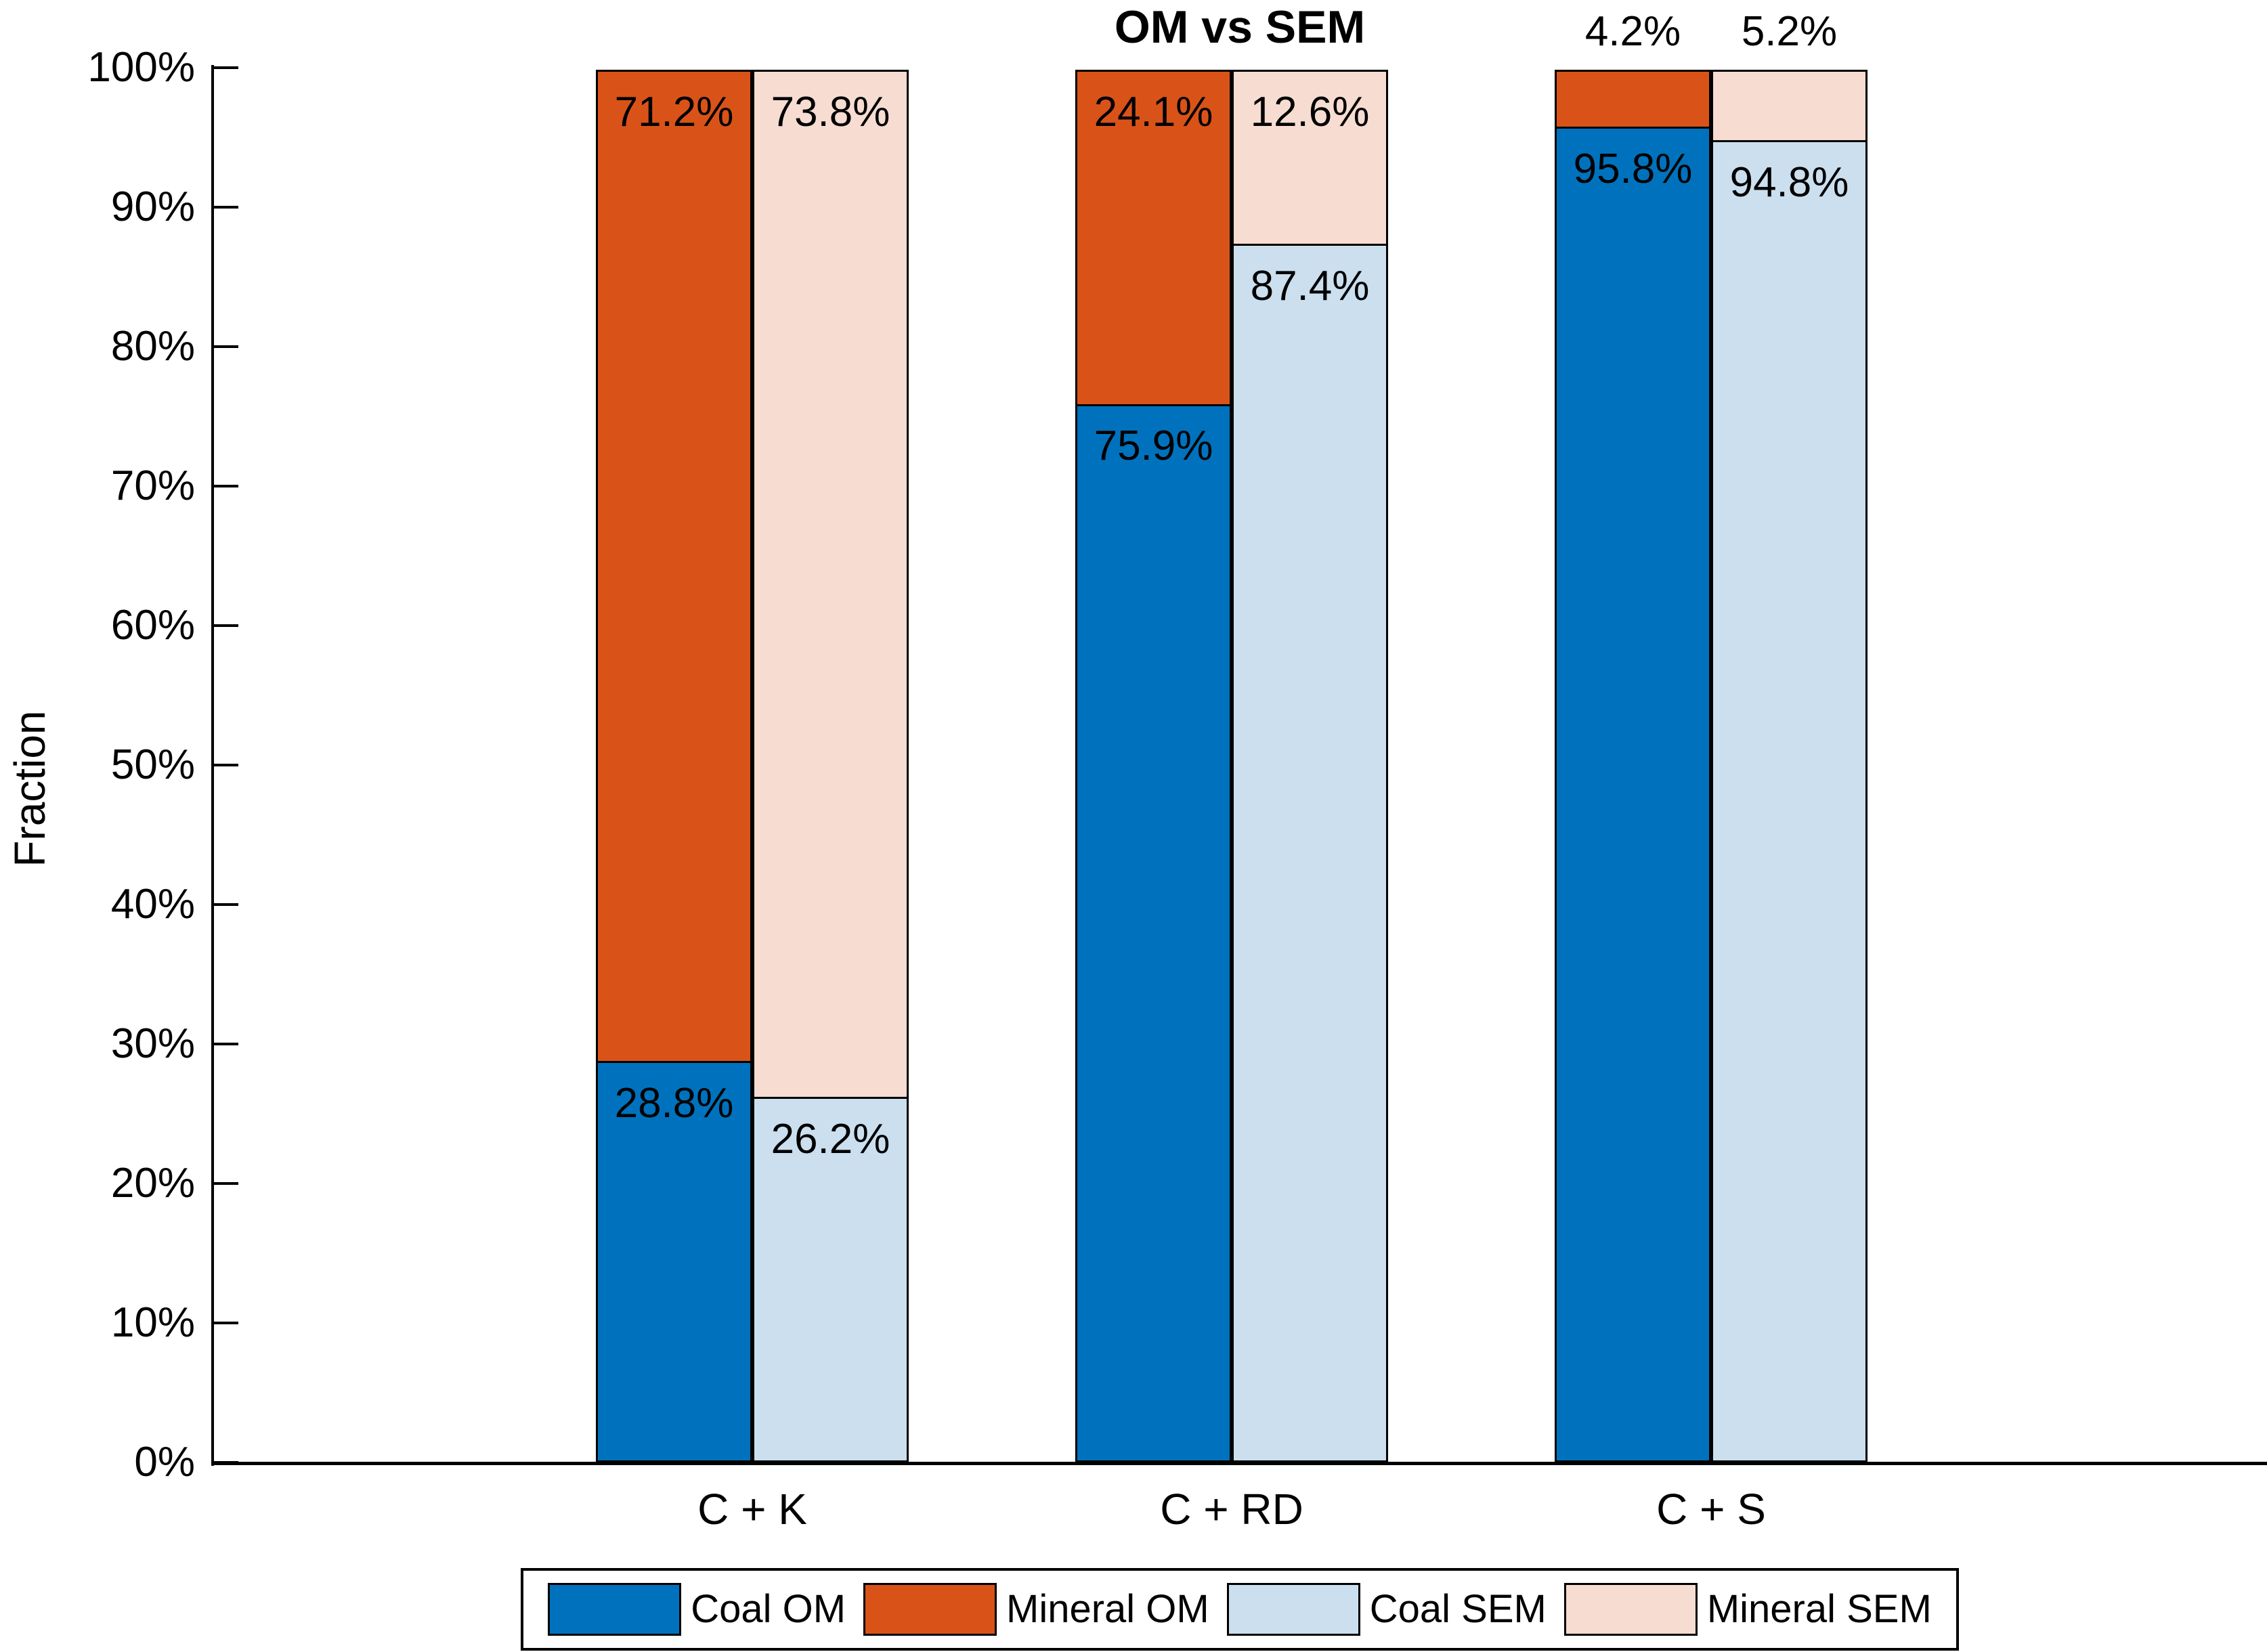 This screenshot has width=2267, height=1652. What do you see at coordinates (1108, 1609) in the screenshot?
I see `legend-label: Mineral OM` at bounding box center [1108, 1609].